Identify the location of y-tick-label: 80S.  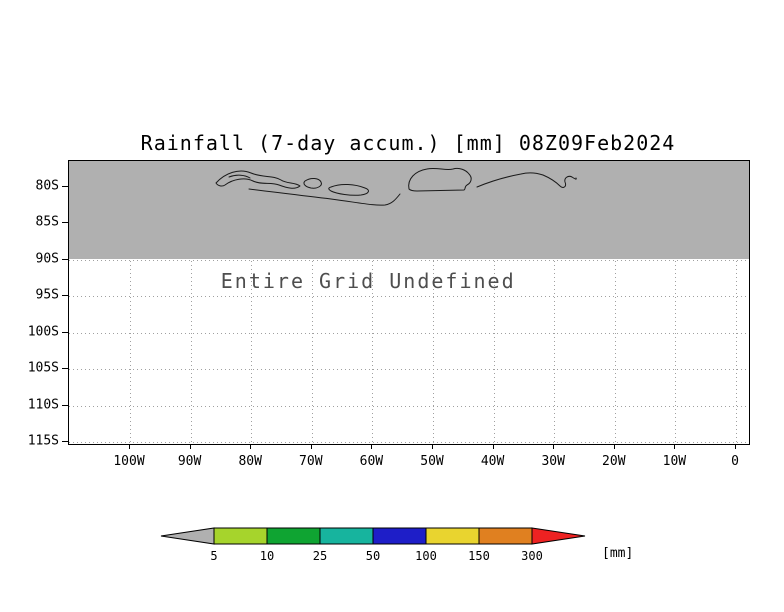
(47, 186).